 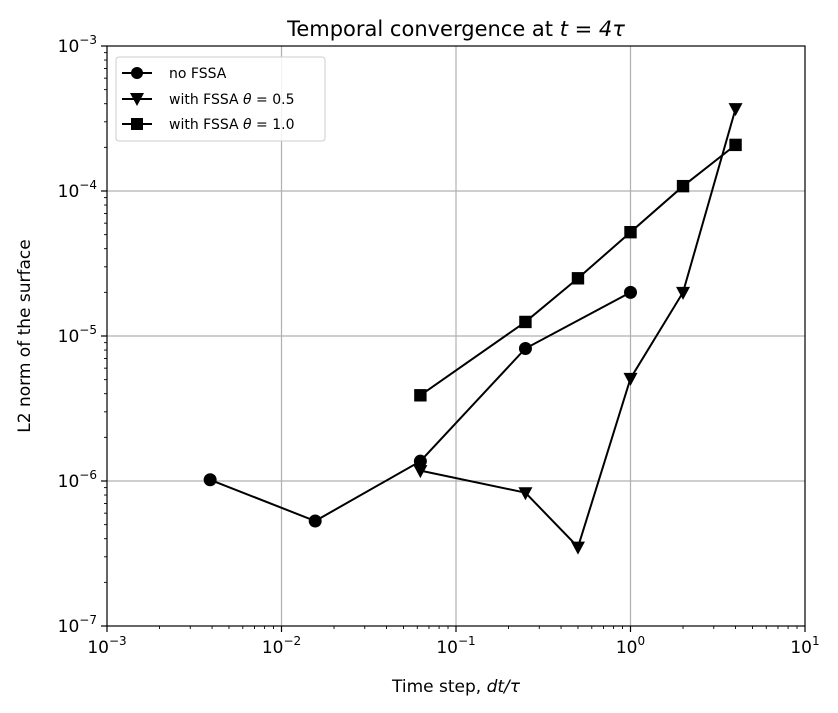 I want to click on y-tick-label: 10⁻⁴, so click(x=77, y=190).